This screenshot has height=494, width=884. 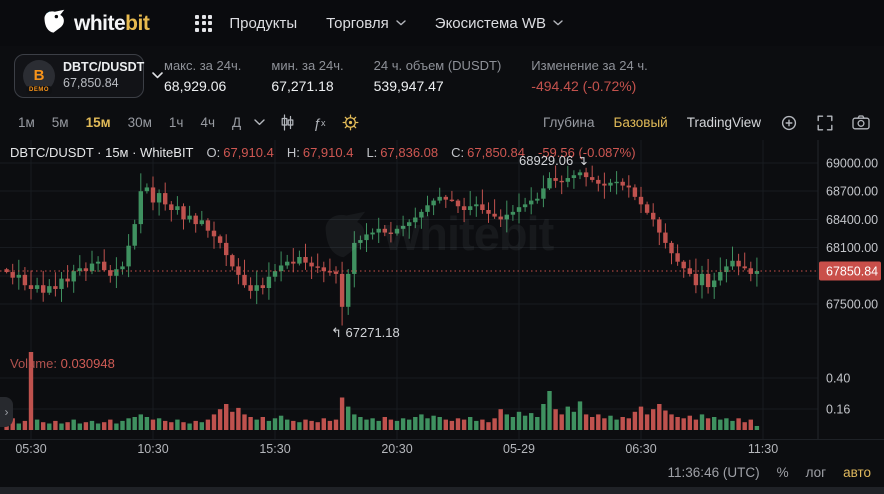 I want to click on timeframe-30m: 30м, so click(x=139, y=122).